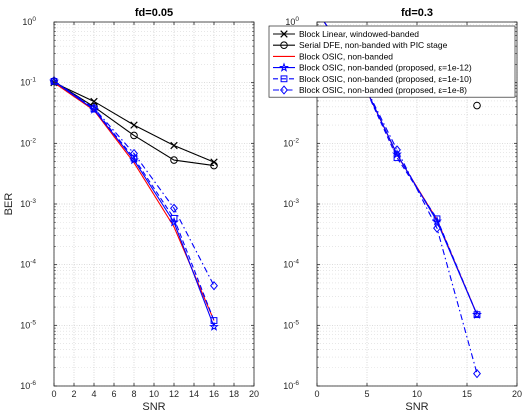 This screenshot has height=413, width=531. I want to click on x-tick-label: 15, so click(467, 394).